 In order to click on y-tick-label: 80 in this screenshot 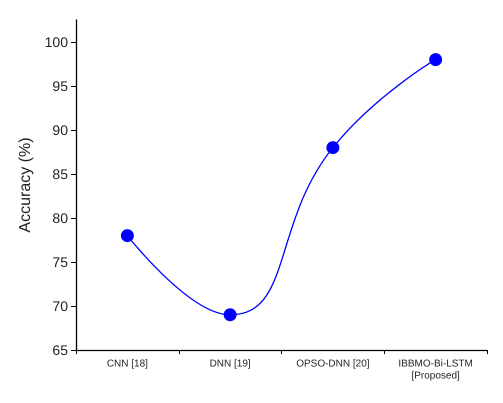, I will do `click(60, 218)`.